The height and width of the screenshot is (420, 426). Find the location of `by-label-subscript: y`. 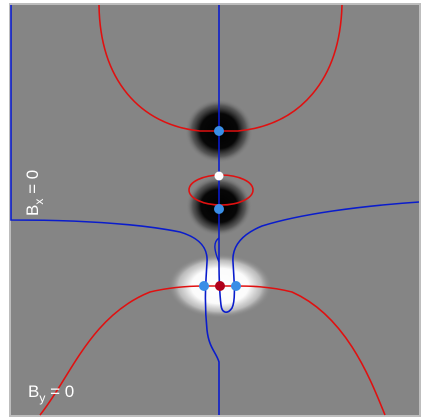

by-label-subscript: y is located at coordinates (42, 398).